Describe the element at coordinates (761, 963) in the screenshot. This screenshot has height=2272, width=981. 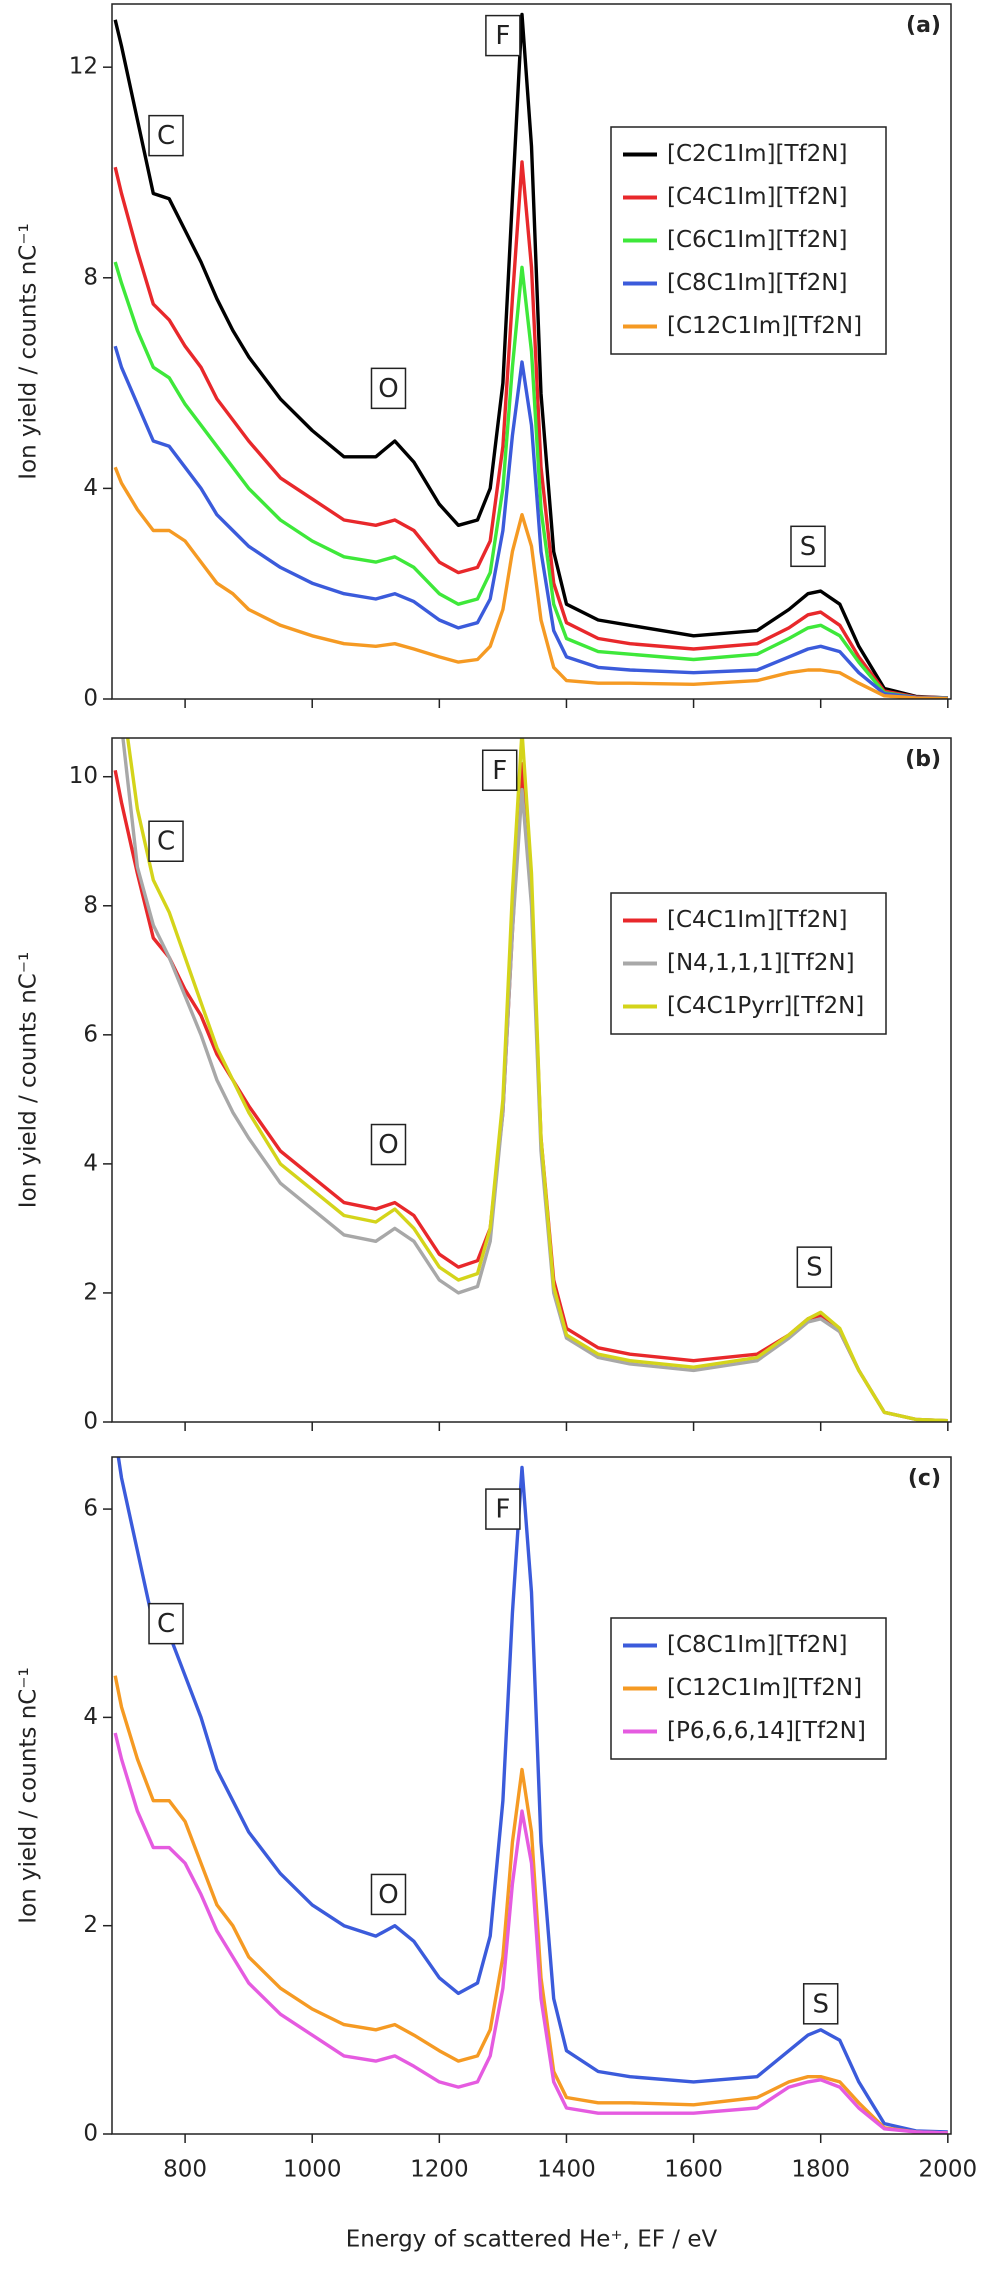
I see `legend-label: [N4,1,1,1][Tf2N]` at that location.